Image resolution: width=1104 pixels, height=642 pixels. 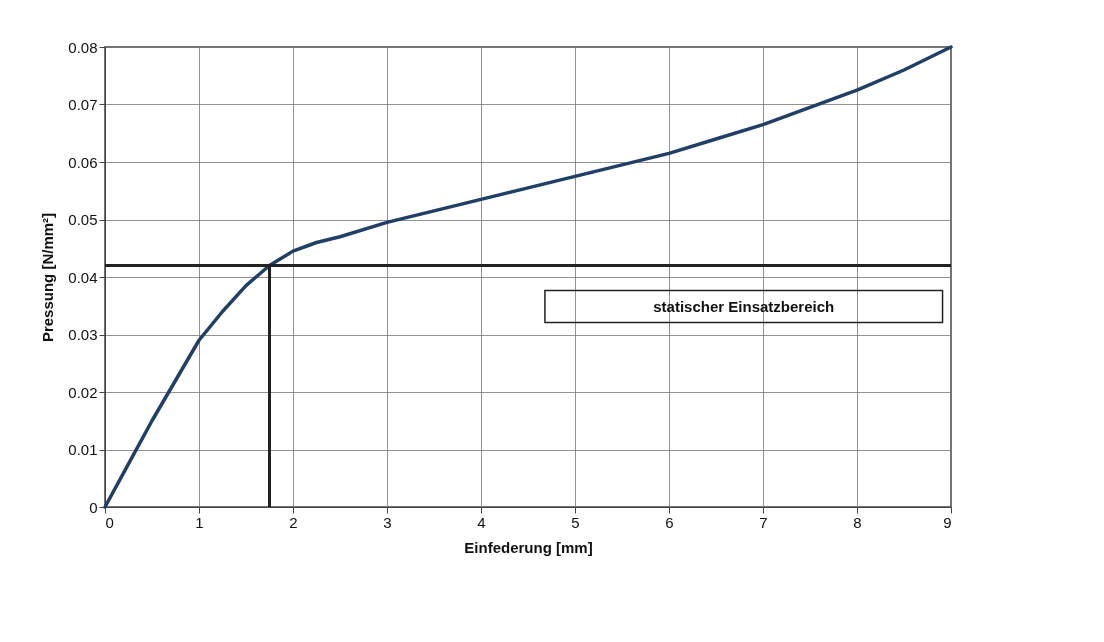 I want to click on y-tick-label: 0.03, so click(x=83, y=334).